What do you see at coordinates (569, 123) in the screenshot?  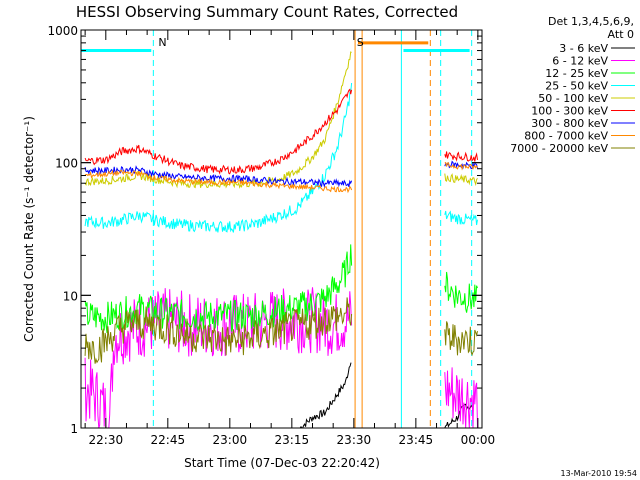 I see `legend-label-7: 300 - 800 keV` at bounding box center [569, 123].